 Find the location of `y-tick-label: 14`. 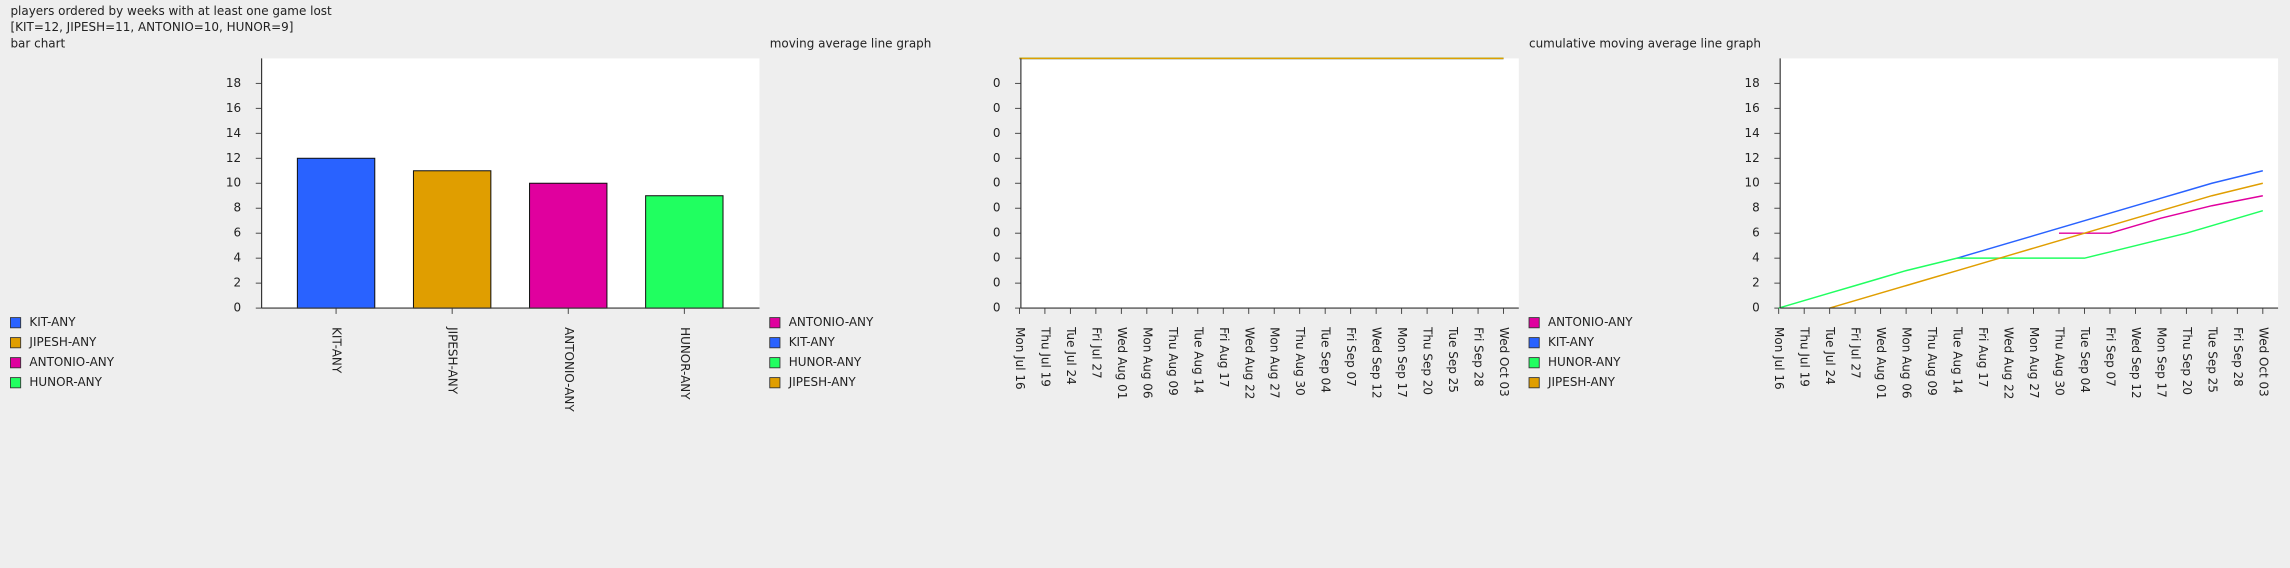

y-tick-label: 14 is located at coordinates (1751, 133).